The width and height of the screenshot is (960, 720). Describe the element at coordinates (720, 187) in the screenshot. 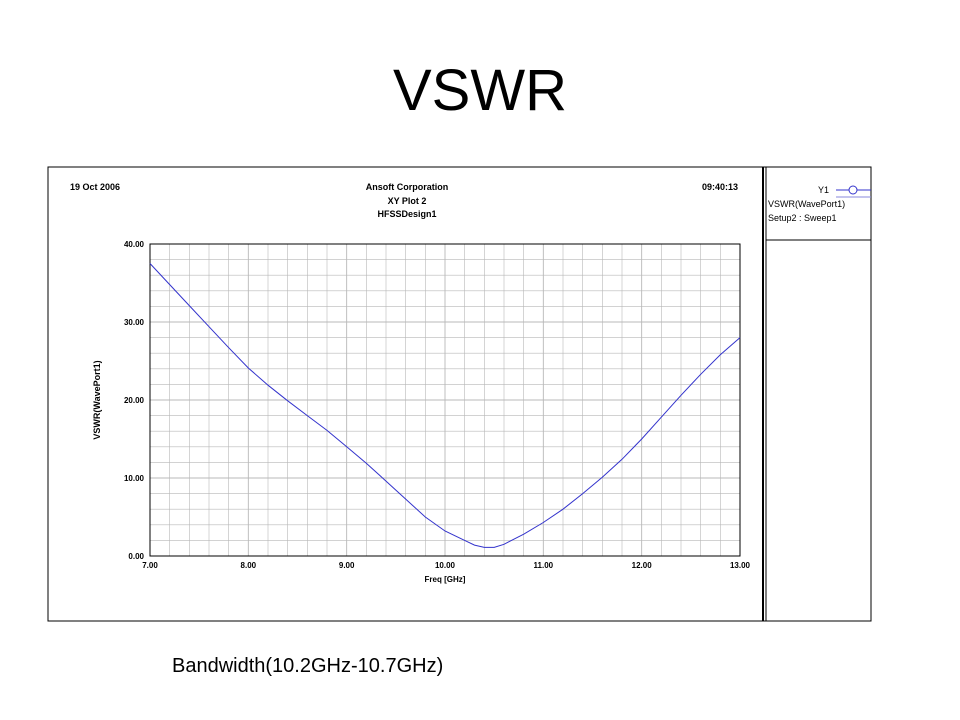

I see `plot-time: 09:40:13` at that location.